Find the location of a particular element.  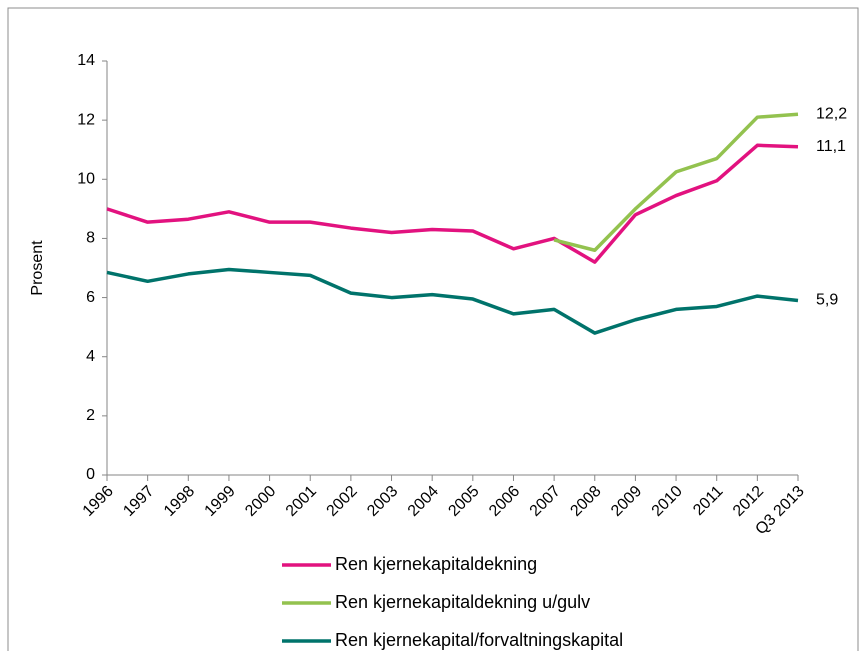

y-tick-label: 8 is located at coordinates (90, 238).